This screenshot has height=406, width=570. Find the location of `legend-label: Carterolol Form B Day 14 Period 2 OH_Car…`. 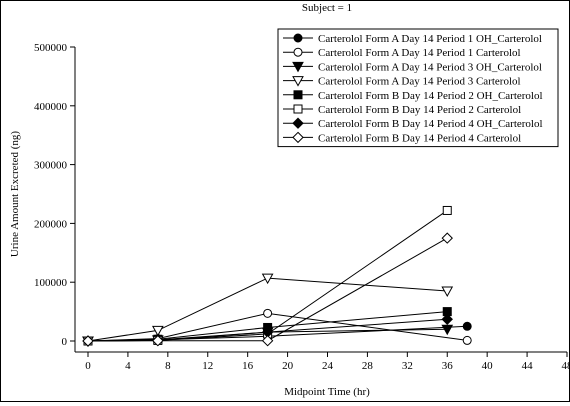

legend-label: Carterolol Form B Day 14 Period 2 OH_Car… is located at coordinates (430, 96).